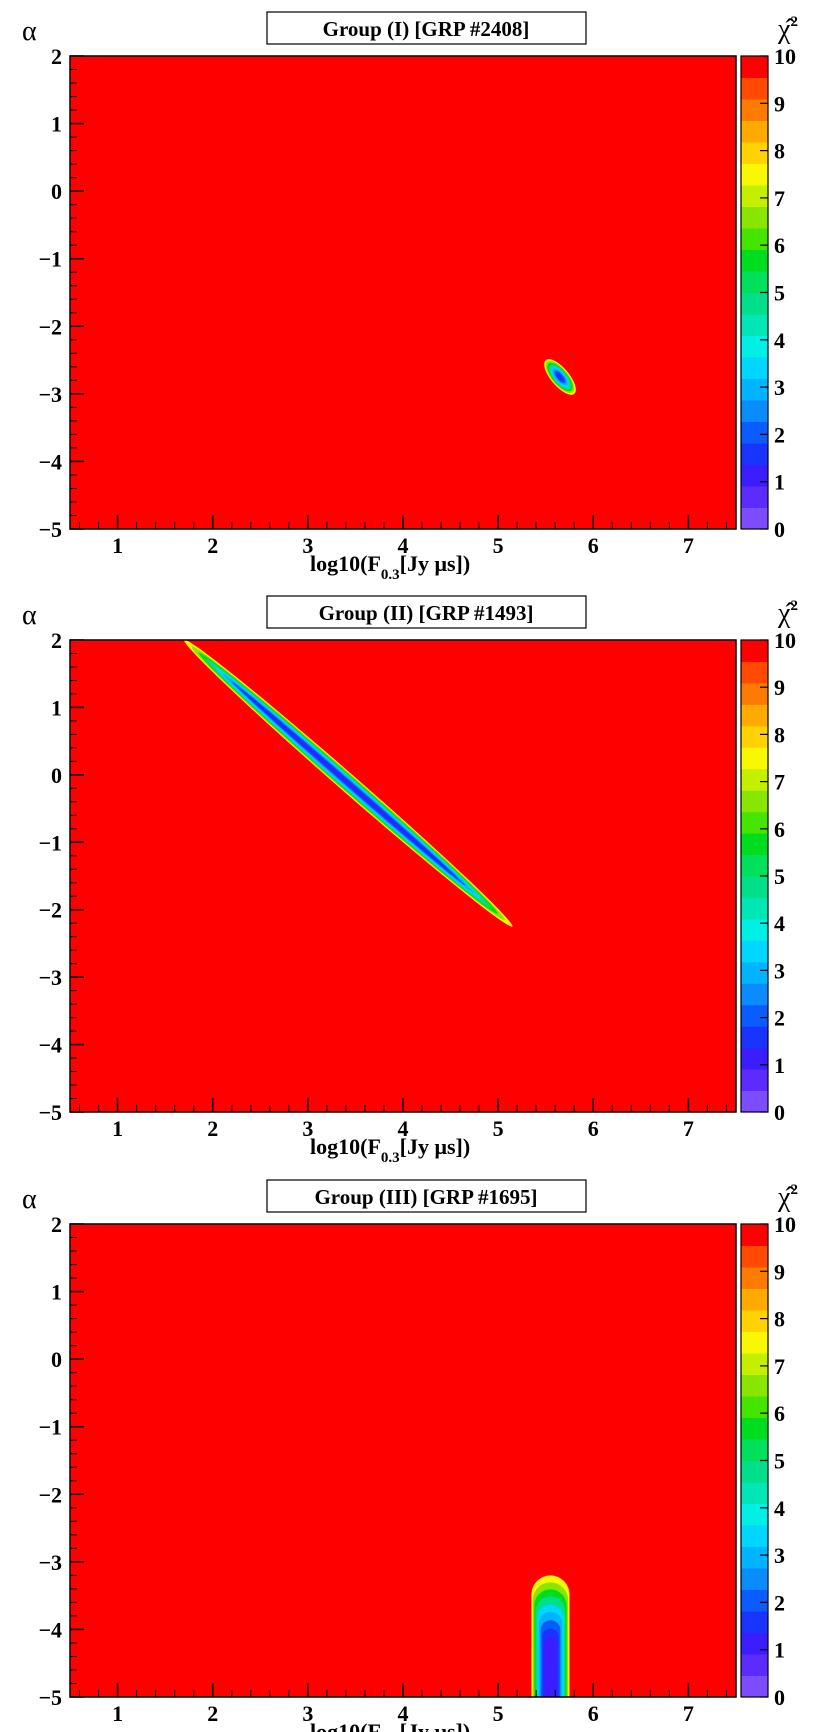 This screenshot has height=1732, width=830. I want to click on x-axis-label: log10(F0.3[Jy μs]), so click(390, 567).